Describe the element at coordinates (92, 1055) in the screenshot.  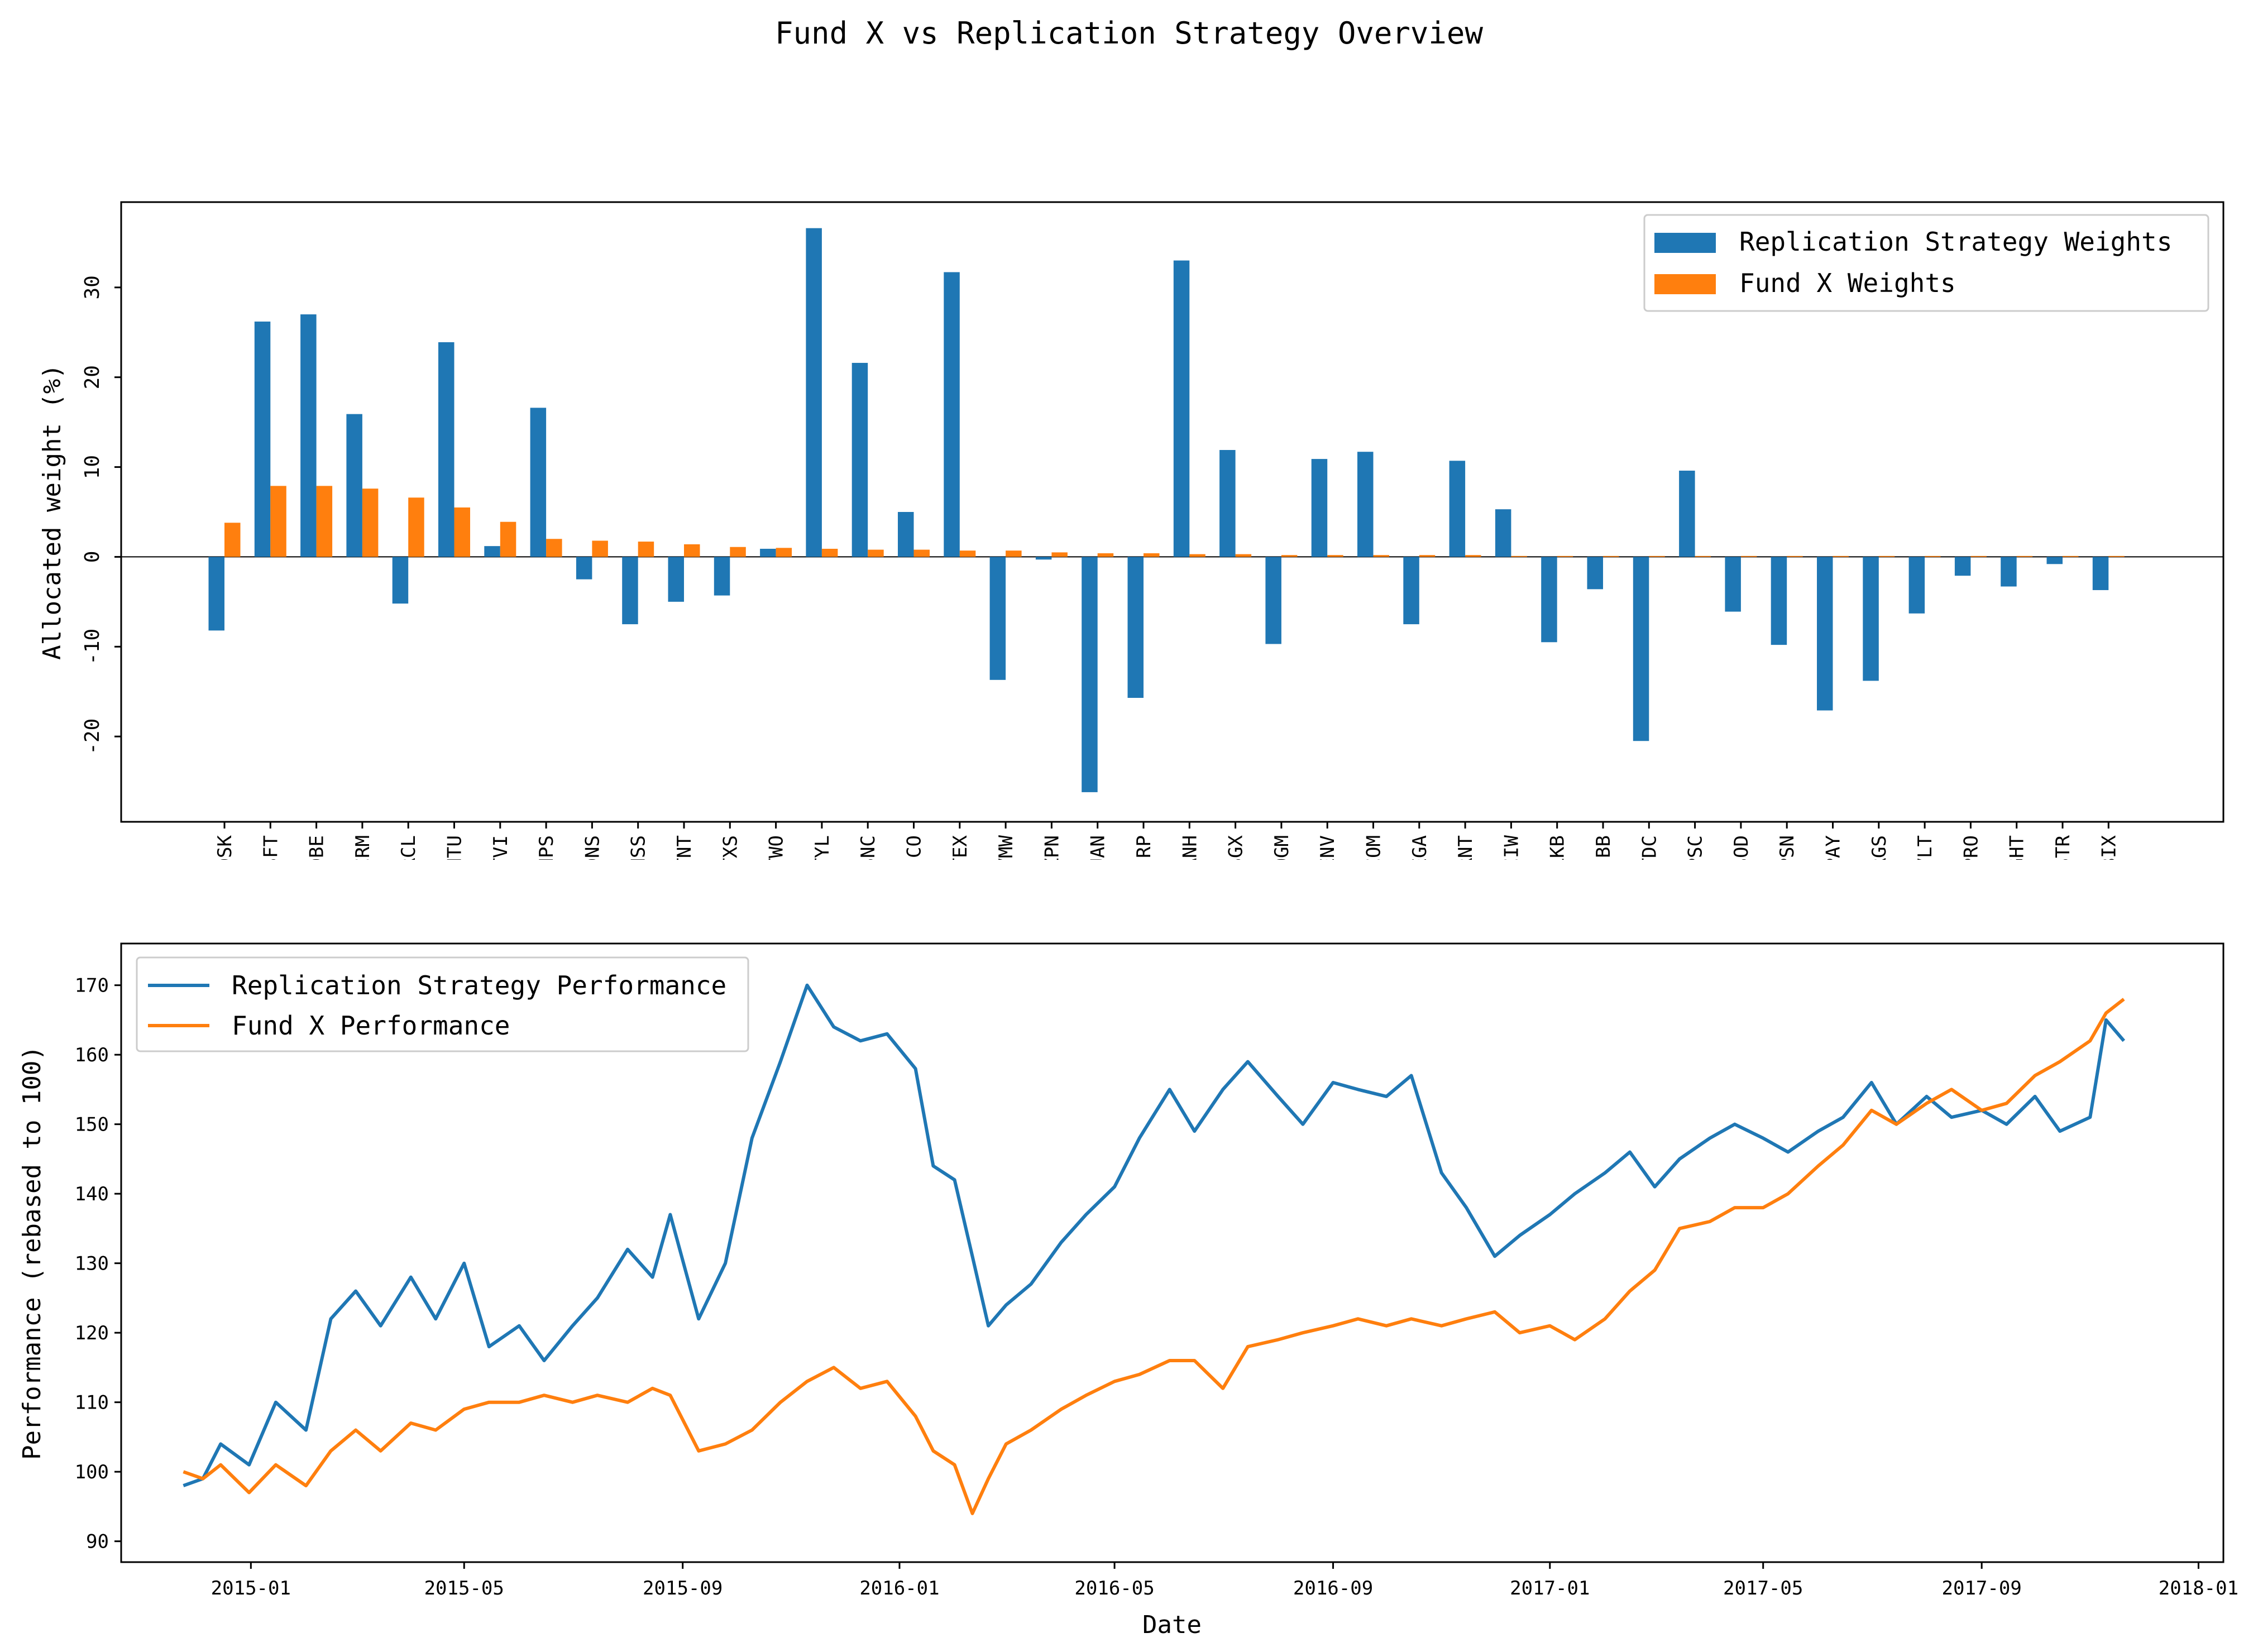
I see `line-y-tick-label: 160` at that location.